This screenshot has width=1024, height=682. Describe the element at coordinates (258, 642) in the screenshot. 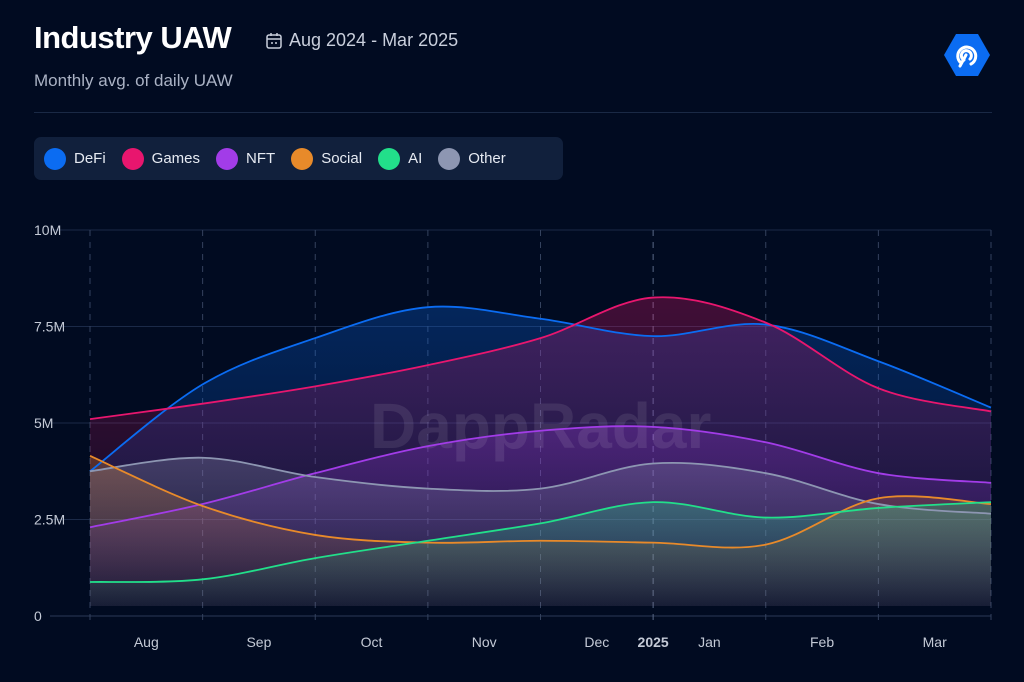

I see `x-tick-label: Sep` at that location.